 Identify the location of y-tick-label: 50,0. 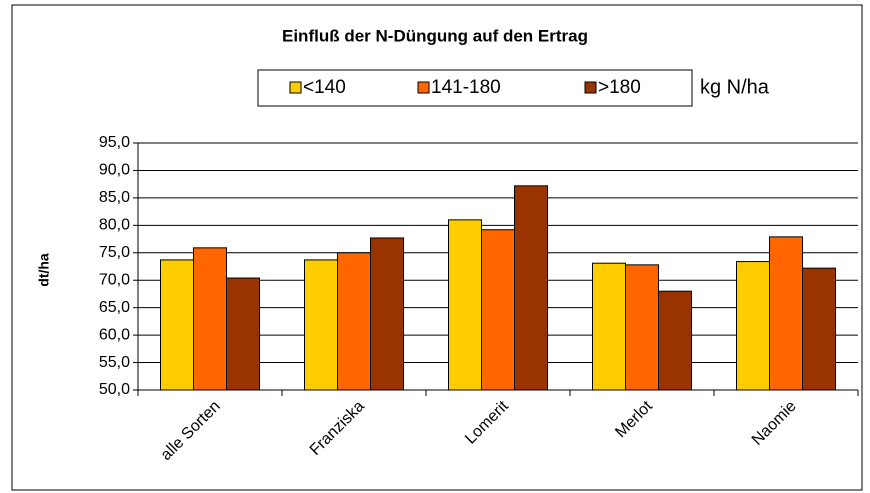
(114, 389).